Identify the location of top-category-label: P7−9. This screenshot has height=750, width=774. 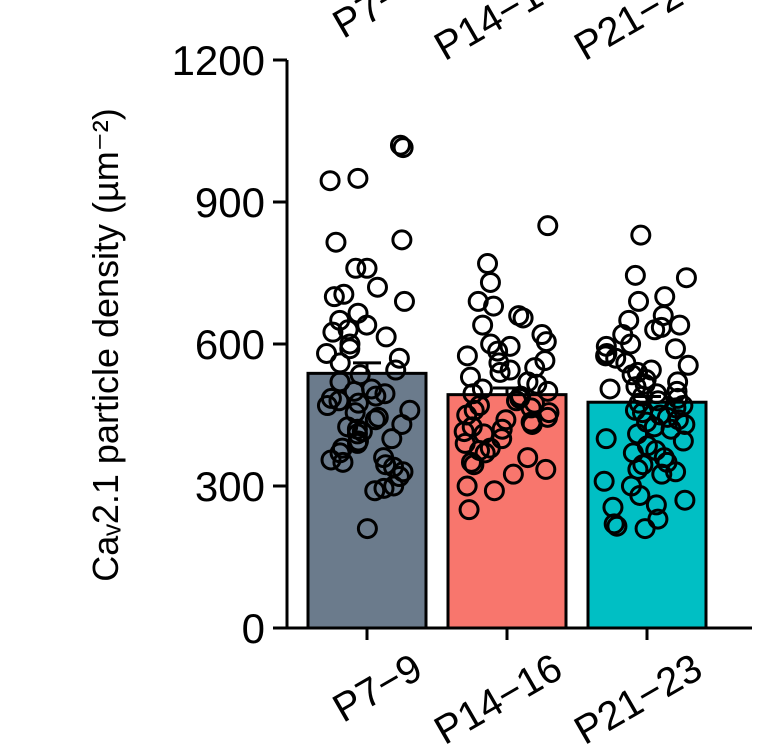
(378, 23).